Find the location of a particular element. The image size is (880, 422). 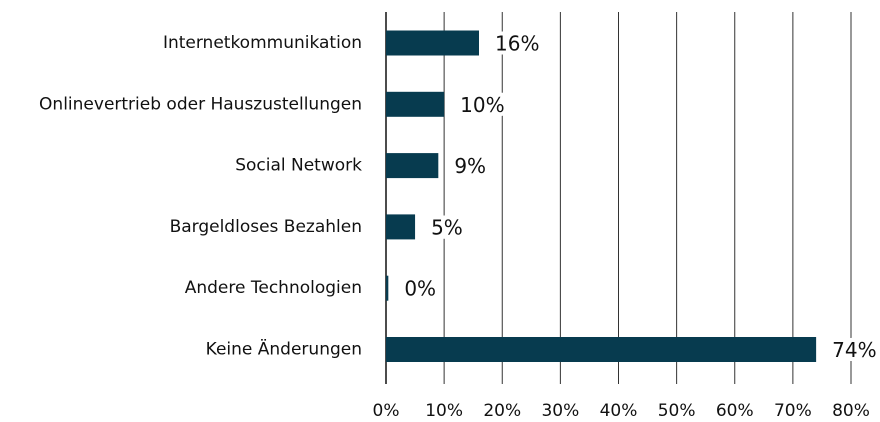

x-tick-label: 30% is located at coordinates (560, 411).